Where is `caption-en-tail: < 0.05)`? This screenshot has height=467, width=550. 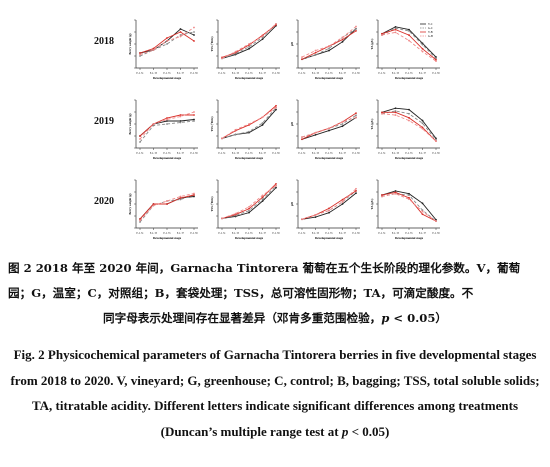 caption-en-tail: < 0.05) is located at coordinates (369, 431).